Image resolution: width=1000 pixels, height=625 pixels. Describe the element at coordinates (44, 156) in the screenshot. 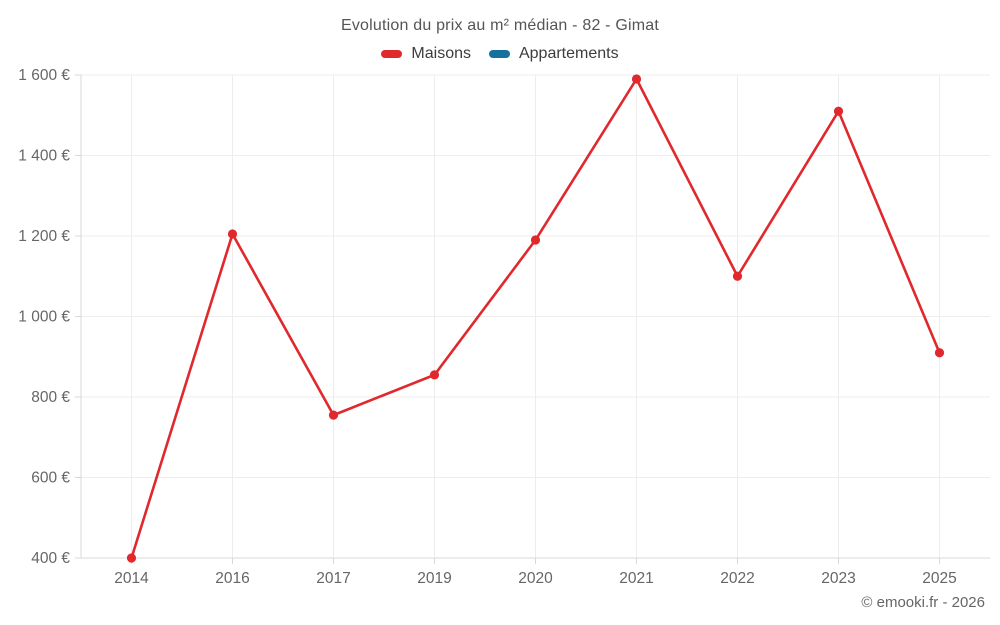

I see `y-axis-label: 1 400 €` at that location.